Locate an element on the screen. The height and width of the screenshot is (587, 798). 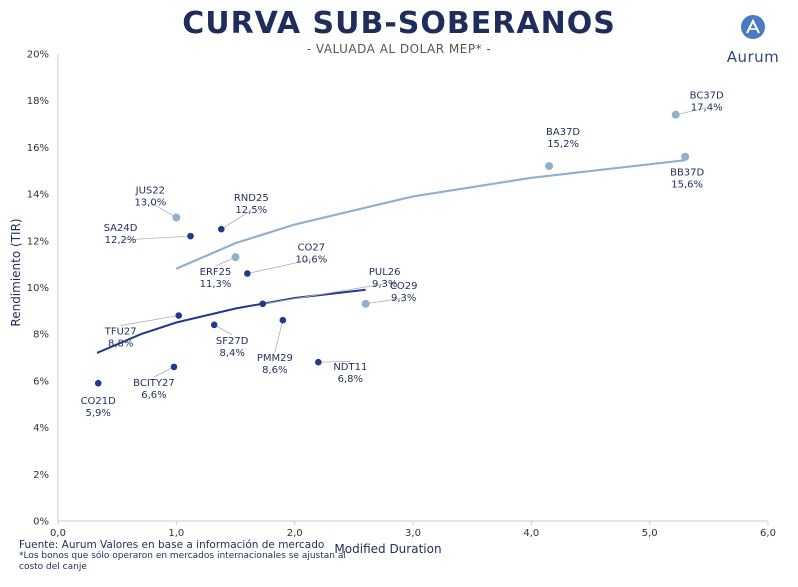
data-point-ba37d is located at coordinates (549, 166).